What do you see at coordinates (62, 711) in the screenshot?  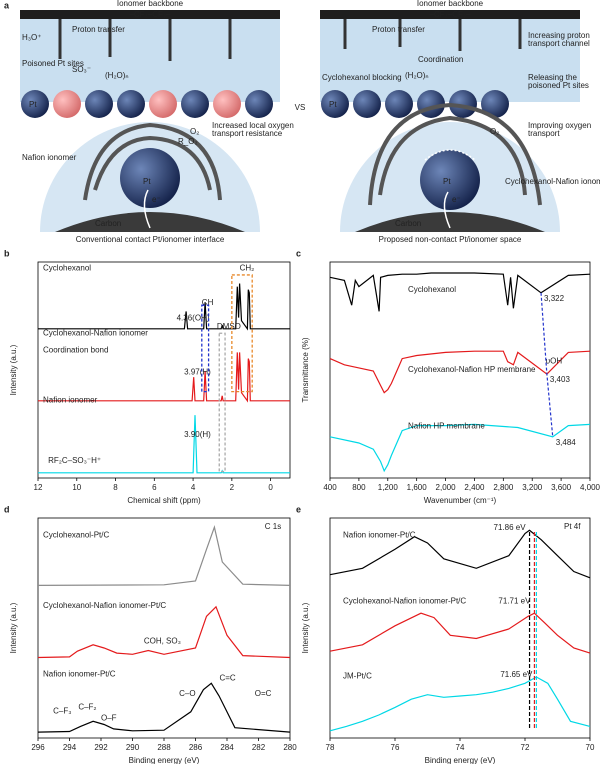 I see `annotation: C–F₃` at bounding box center [62, 711].